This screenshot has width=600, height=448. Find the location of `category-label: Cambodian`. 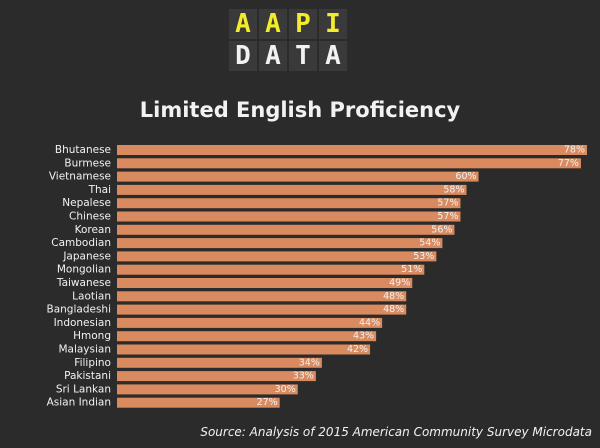

category-label: Cambodian is located at coordinates (81, 243).